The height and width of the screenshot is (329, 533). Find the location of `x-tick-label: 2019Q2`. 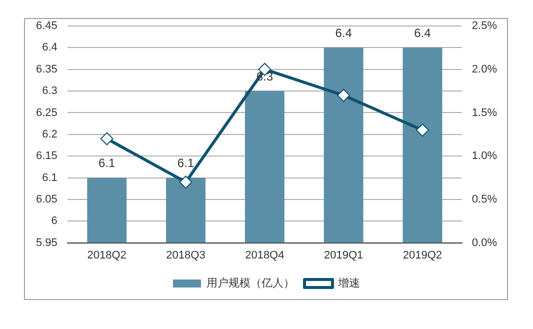

x-tick-label: 2019Q2 is located at coordinates (422, 255).